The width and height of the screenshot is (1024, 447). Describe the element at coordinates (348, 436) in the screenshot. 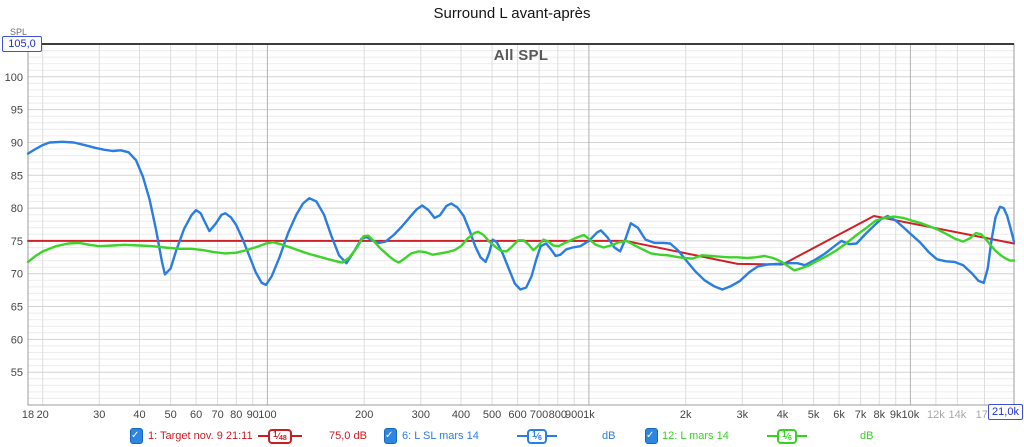

I see `legend-value-target: 75,0 dB` at that location.